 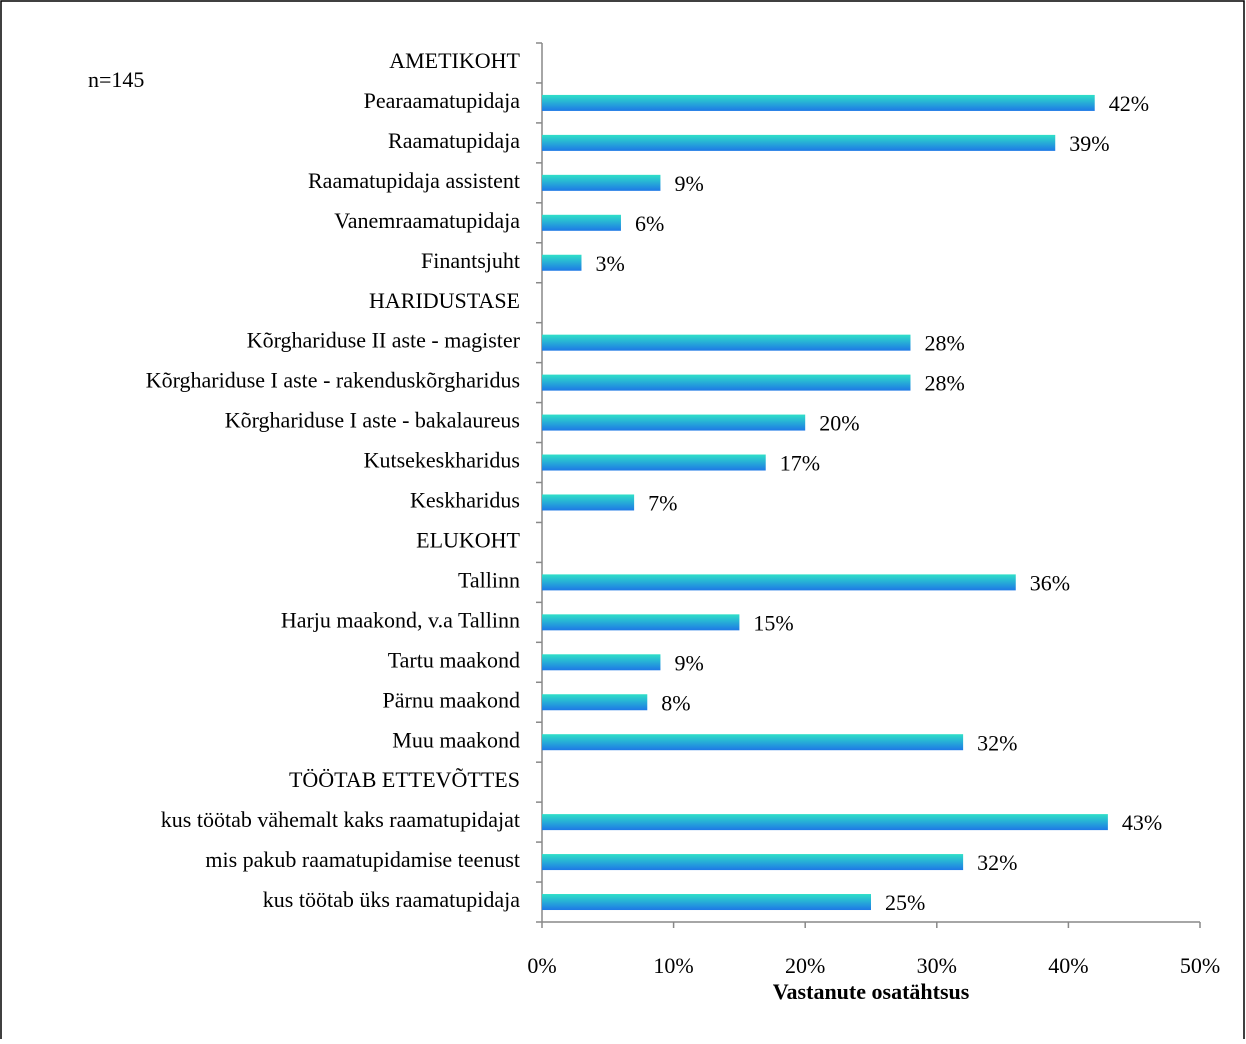 What do you see at coordinates (937, 965) in the screenshot?
I see `x-tick-label: 30%` at bounding box center [937, 965].